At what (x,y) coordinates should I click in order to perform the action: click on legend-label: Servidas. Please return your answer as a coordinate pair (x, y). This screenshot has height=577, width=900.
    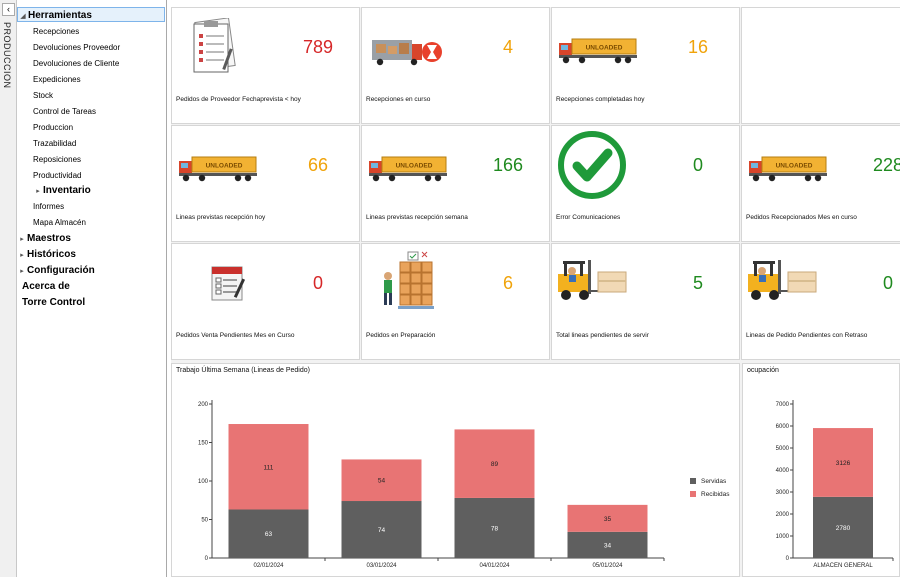
    Looking at the image, I should click on (714, 481).